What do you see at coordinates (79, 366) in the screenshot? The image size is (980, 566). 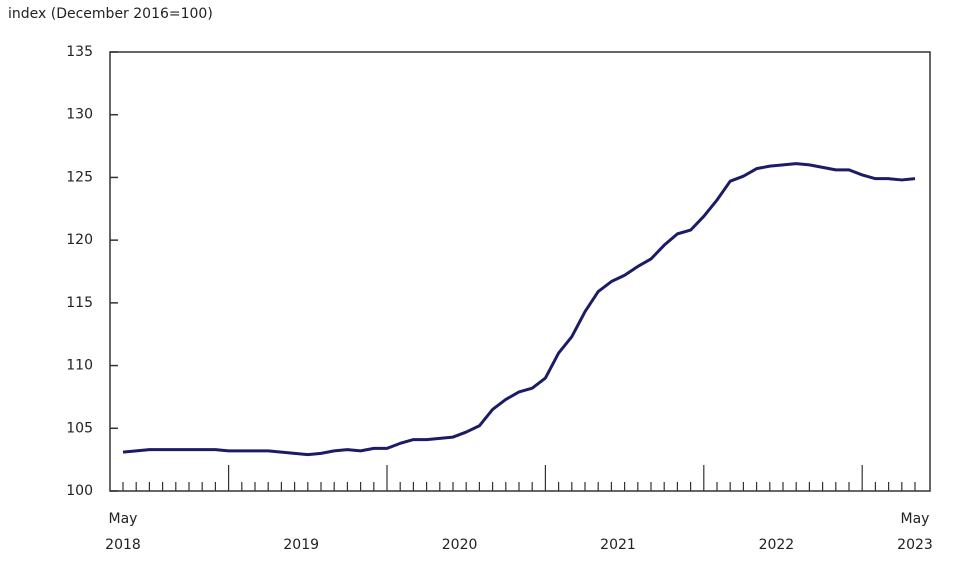 I see `y-tick-label: 110` at bounding box center [79, 366].